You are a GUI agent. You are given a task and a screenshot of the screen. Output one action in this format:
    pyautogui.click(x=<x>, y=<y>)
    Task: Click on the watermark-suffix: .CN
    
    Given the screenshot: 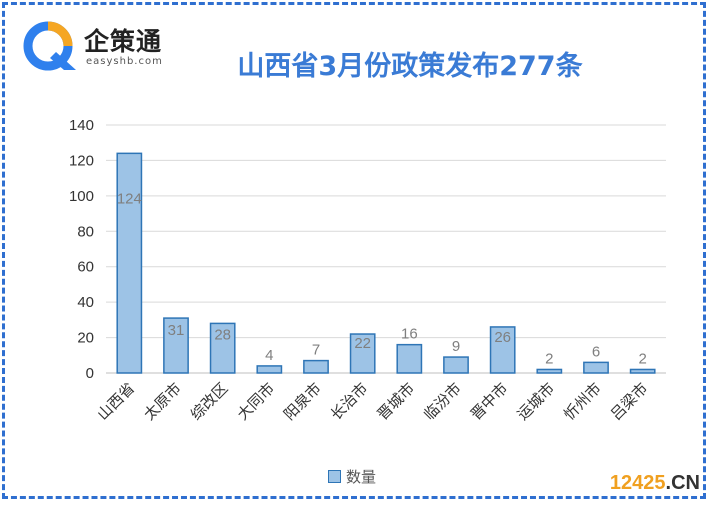 What is the action you would take?
    pyautogui.click(x=682, y=483)
    